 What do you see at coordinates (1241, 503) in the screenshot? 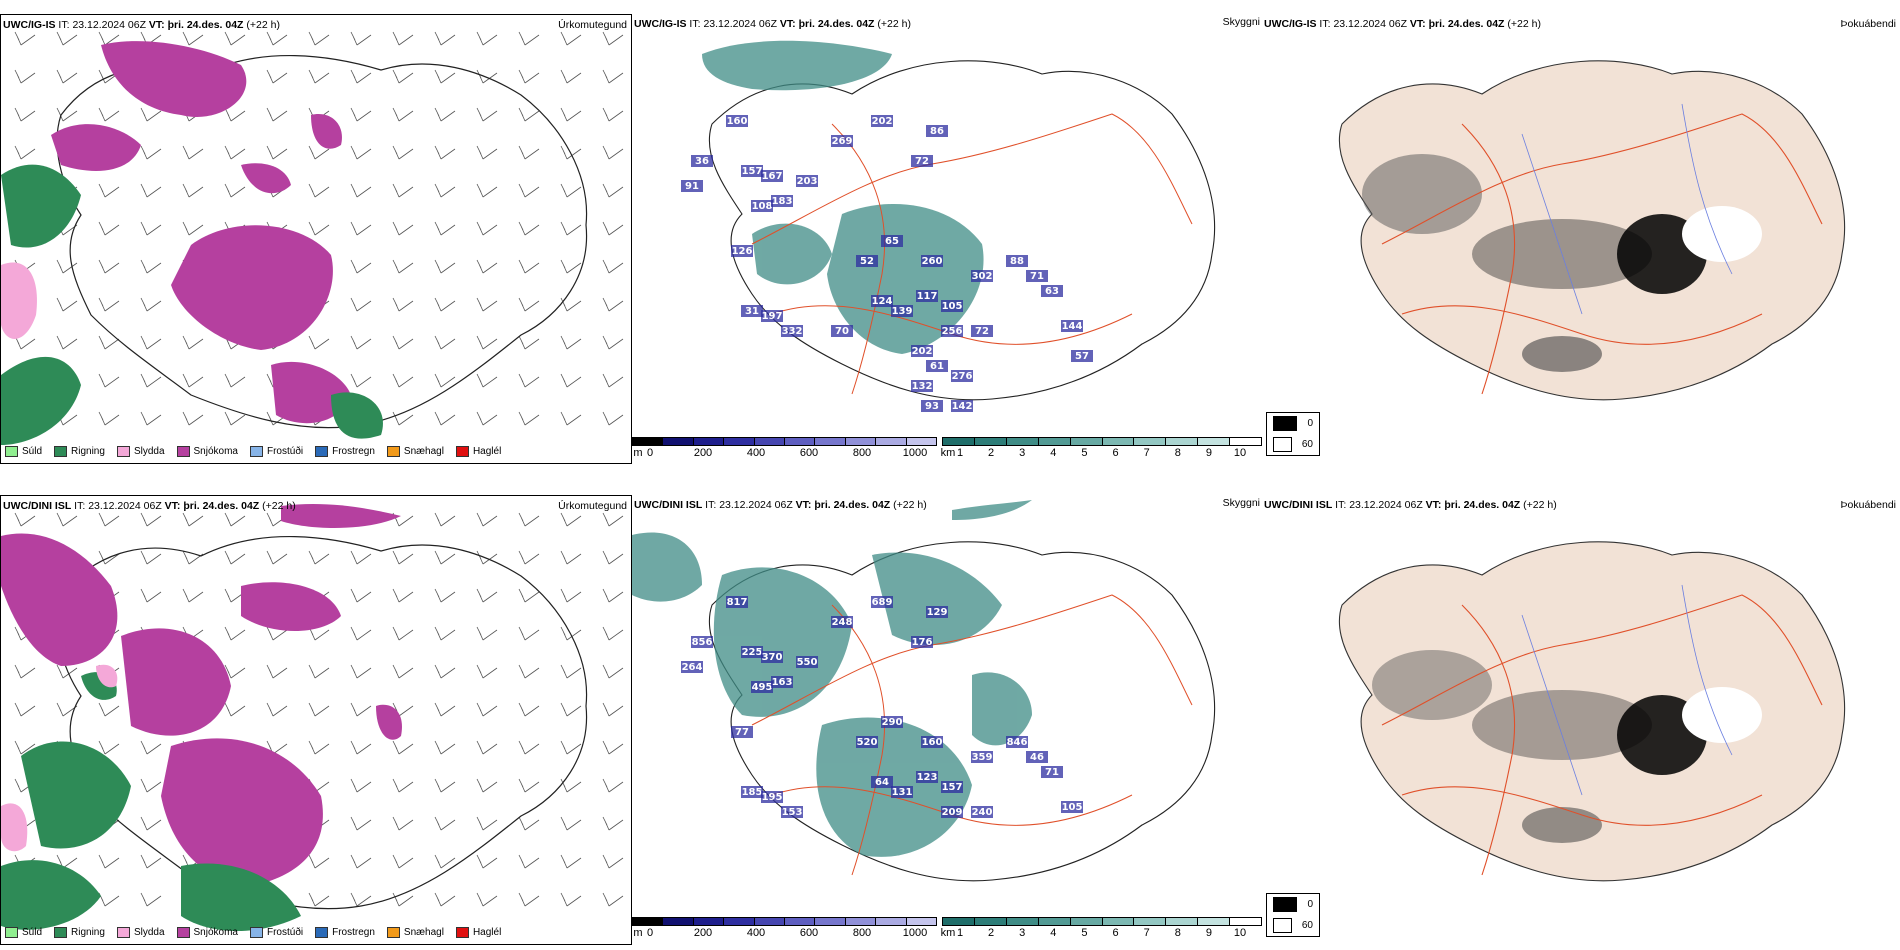
I see `panel-type-label: Skyggni` at bounding box center [1241, 503].